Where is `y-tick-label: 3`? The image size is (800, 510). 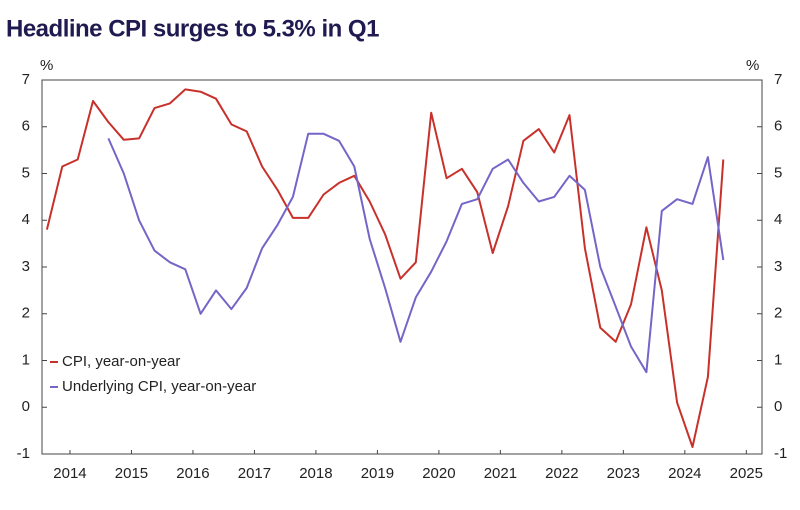
y-tick-label: 3 is located at coordinates (26, 266).